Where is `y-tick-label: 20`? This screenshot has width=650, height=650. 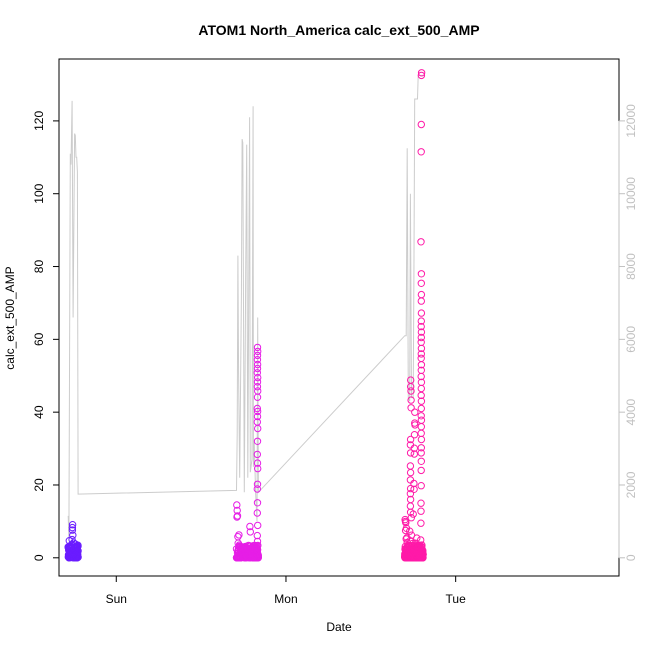
y-tick-label: 20 is located at coordinates (39, 485).